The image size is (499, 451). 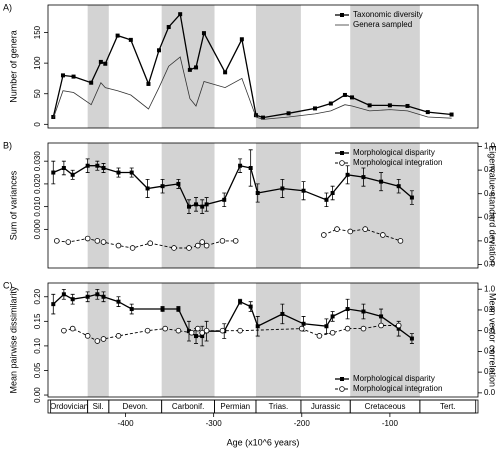 I want to click on period-name: Tert., so click(x=448, y=406).